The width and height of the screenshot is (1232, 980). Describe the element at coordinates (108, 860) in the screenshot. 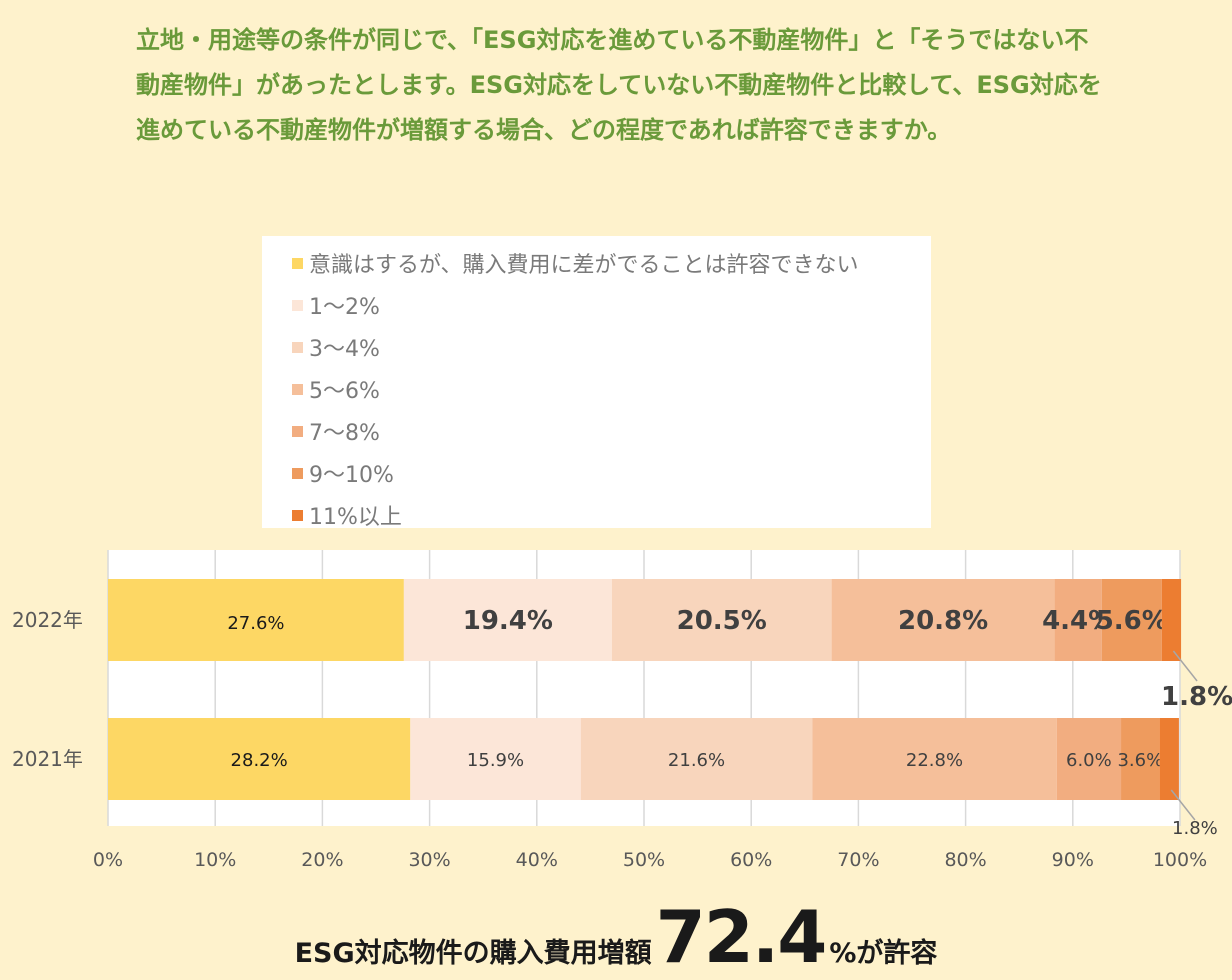

I see `x-tick-label: 0%` at that location.